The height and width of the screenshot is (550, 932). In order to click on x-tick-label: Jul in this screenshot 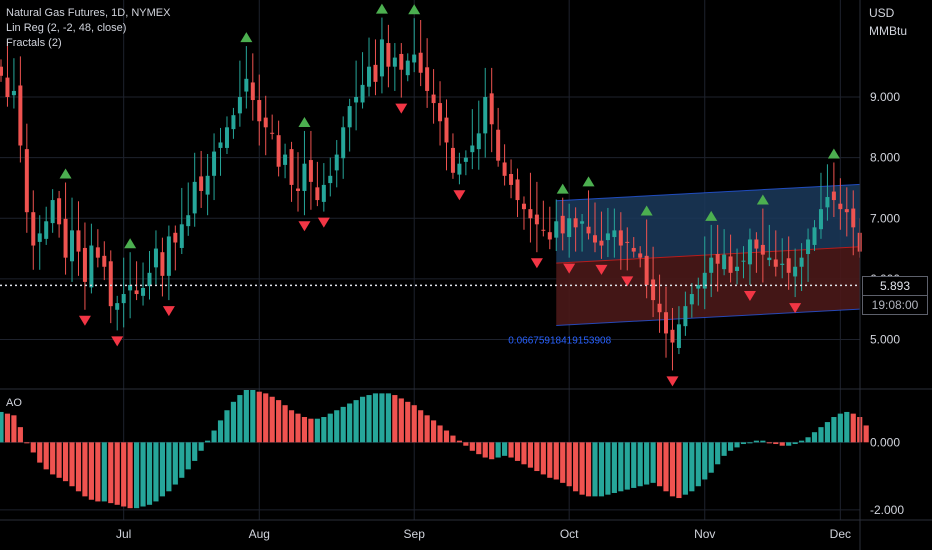, I will do `click(123, 534)`.